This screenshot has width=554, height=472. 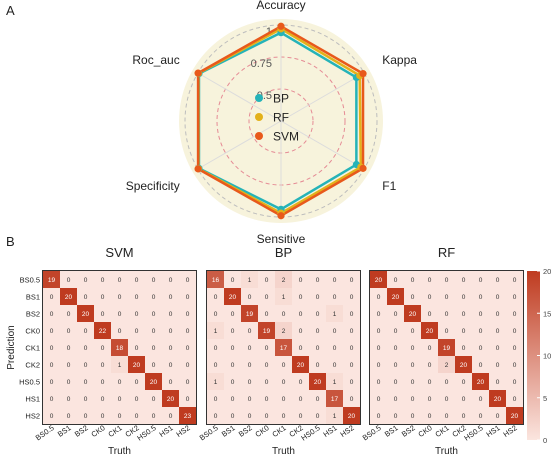 I want to click on heatmap-x-tick: BS1, so click(x=228, y=431).